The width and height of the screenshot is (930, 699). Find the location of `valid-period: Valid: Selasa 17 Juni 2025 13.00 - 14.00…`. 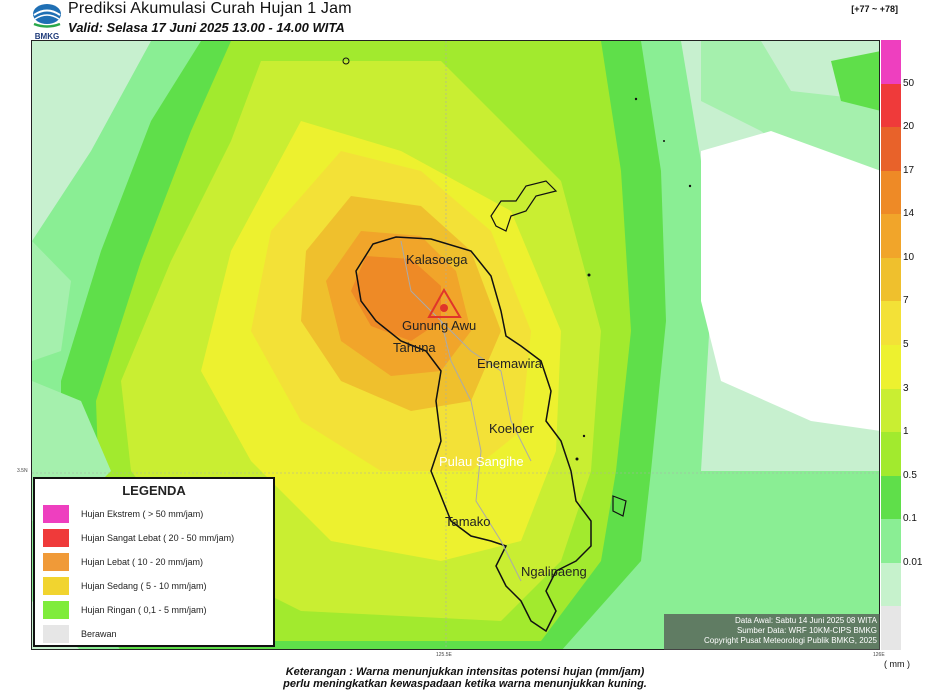

valid-period: Valid: Selasa 17 Juni 2025 13.00 - 14.00… is located at coordinates (206, 27).